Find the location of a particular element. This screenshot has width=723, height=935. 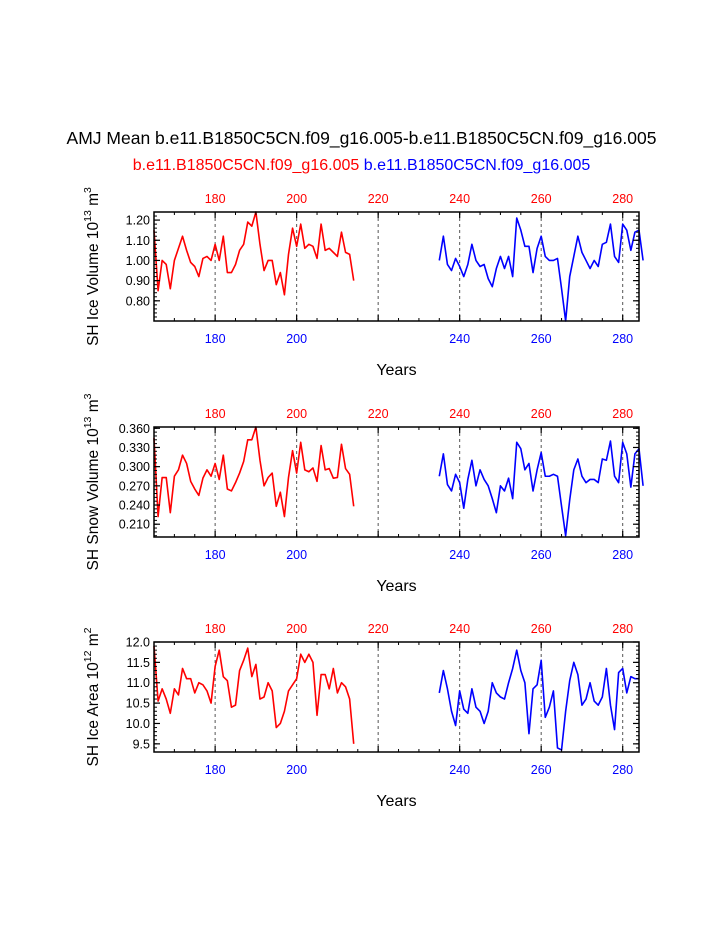

y-tick-label: 0.360 is located at coordinates (134, 429).